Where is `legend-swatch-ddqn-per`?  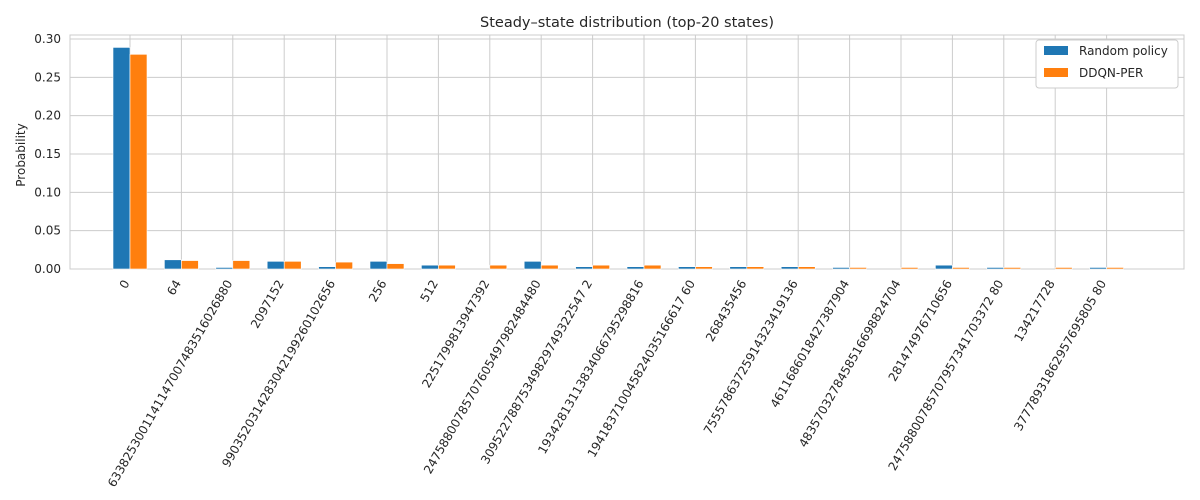
legend-swatch-ddqn-per is located at coordinates (1056, 72).